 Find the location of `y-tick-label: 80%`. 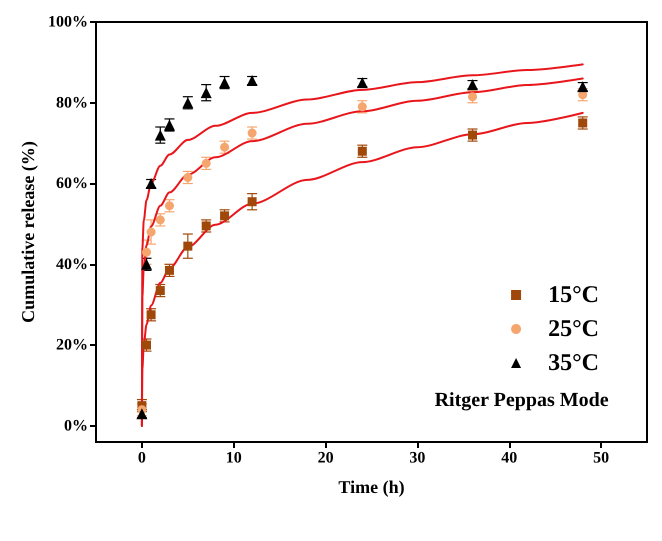

y-tick-label: 80% is located at coordinates (72, 103).